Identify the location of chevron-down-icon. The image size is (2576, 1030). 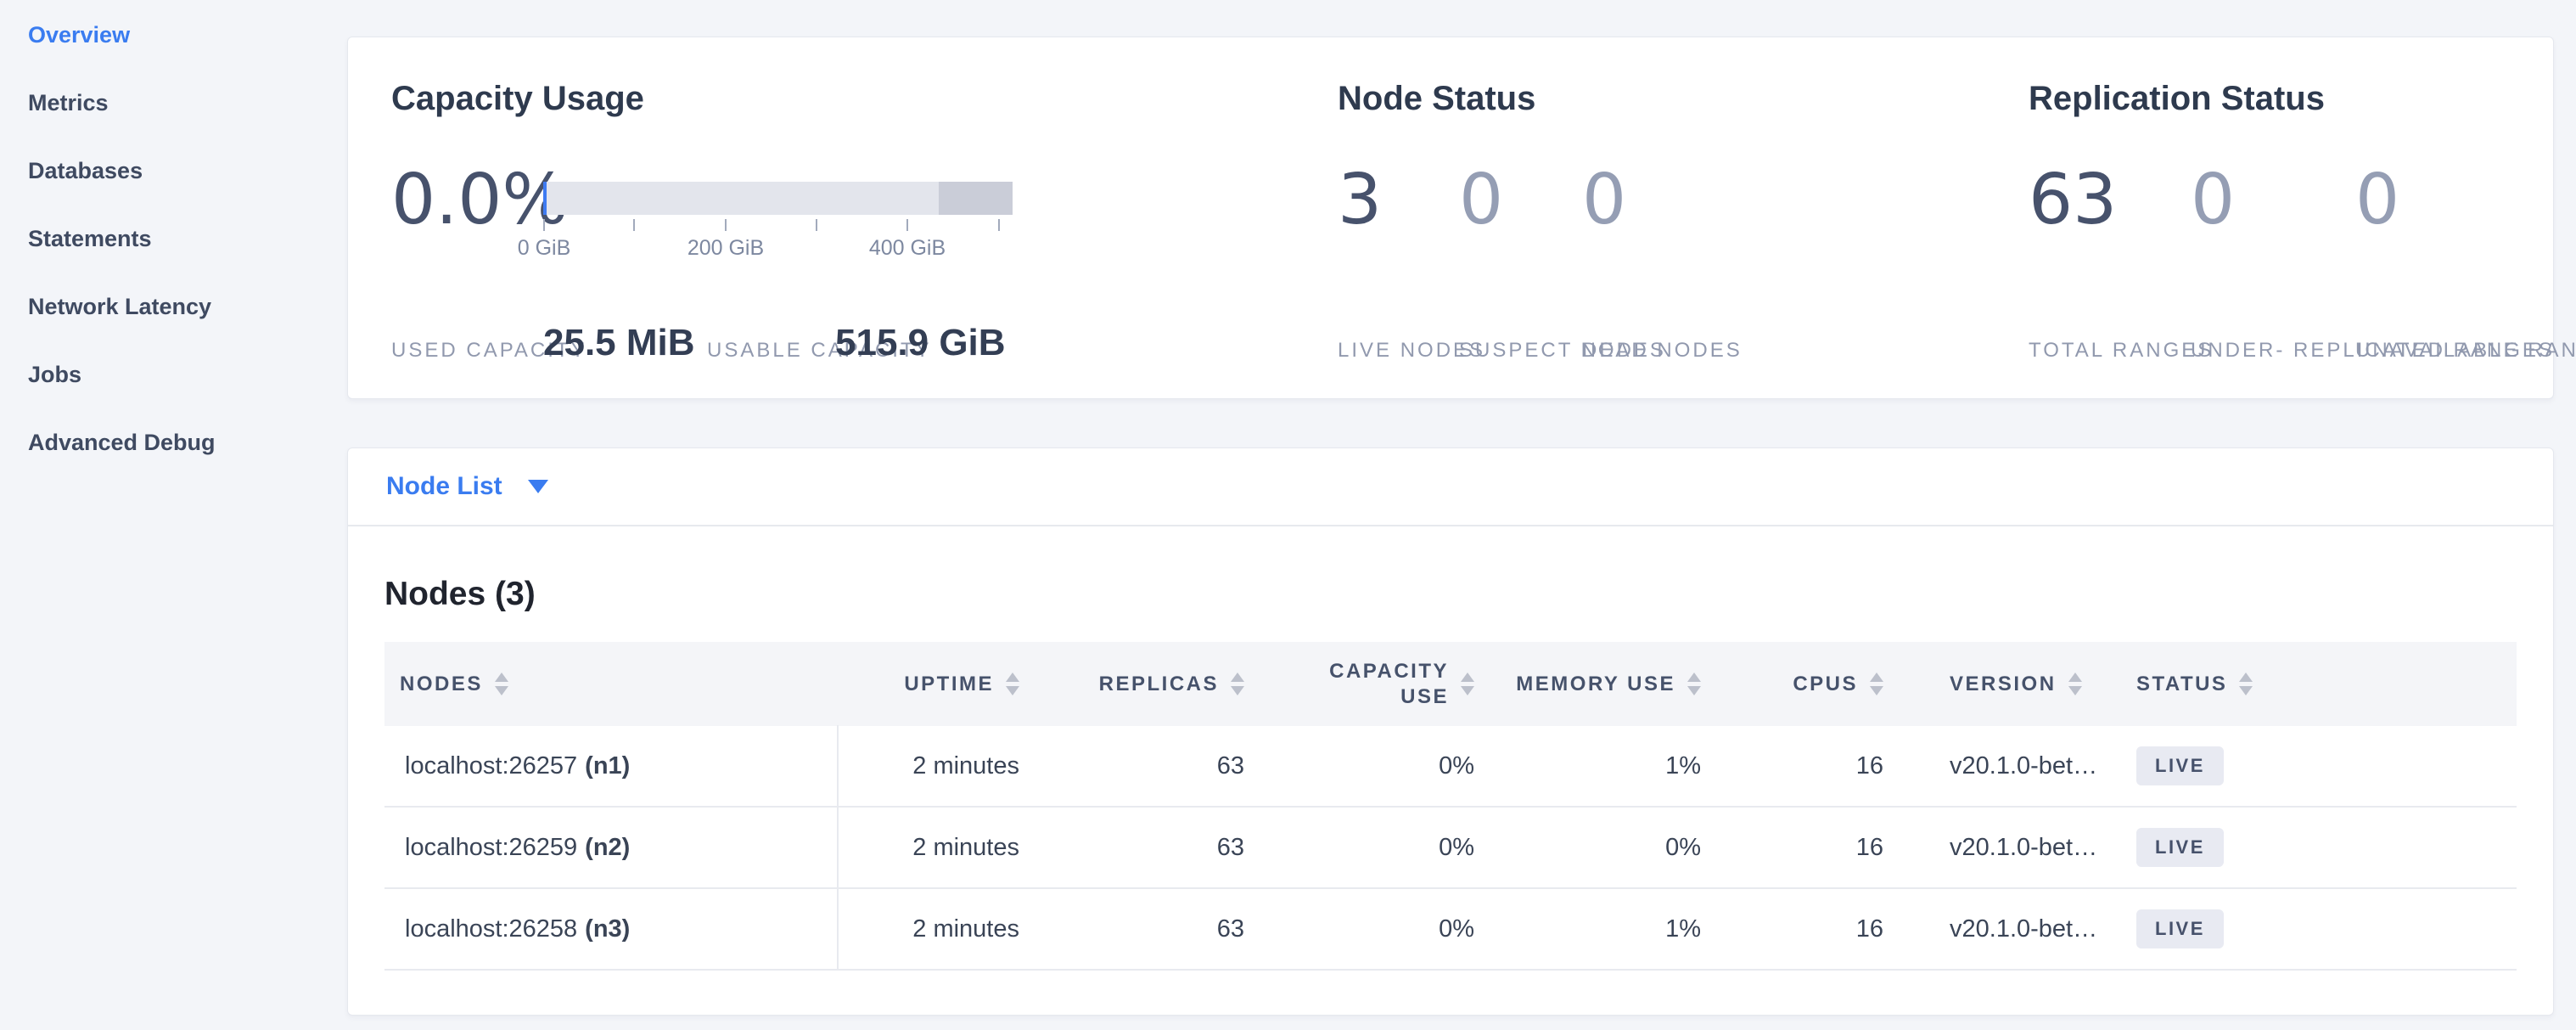
(537, 486).